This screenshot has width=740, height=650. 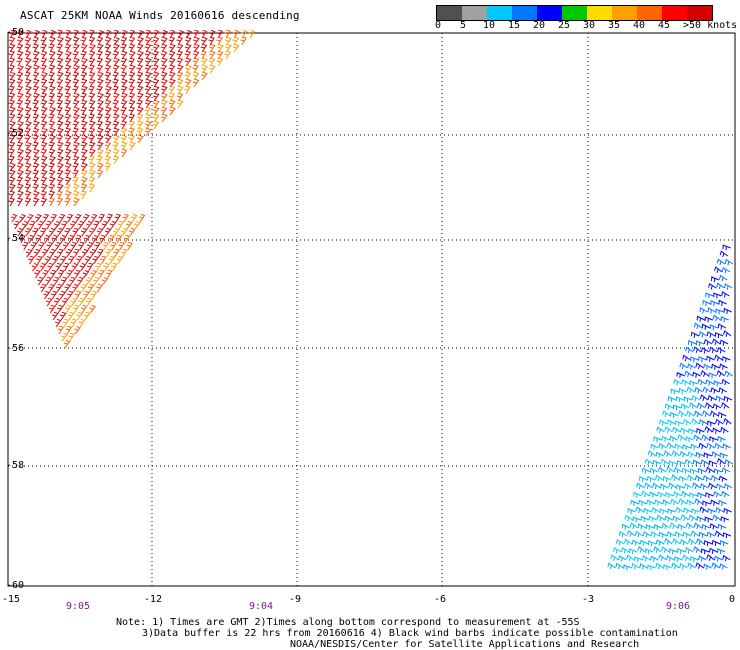 What do you see at coordinates (15, 465) in the screenshot?
I see `y-tick-label: -58` at bounding box center [15, 465].